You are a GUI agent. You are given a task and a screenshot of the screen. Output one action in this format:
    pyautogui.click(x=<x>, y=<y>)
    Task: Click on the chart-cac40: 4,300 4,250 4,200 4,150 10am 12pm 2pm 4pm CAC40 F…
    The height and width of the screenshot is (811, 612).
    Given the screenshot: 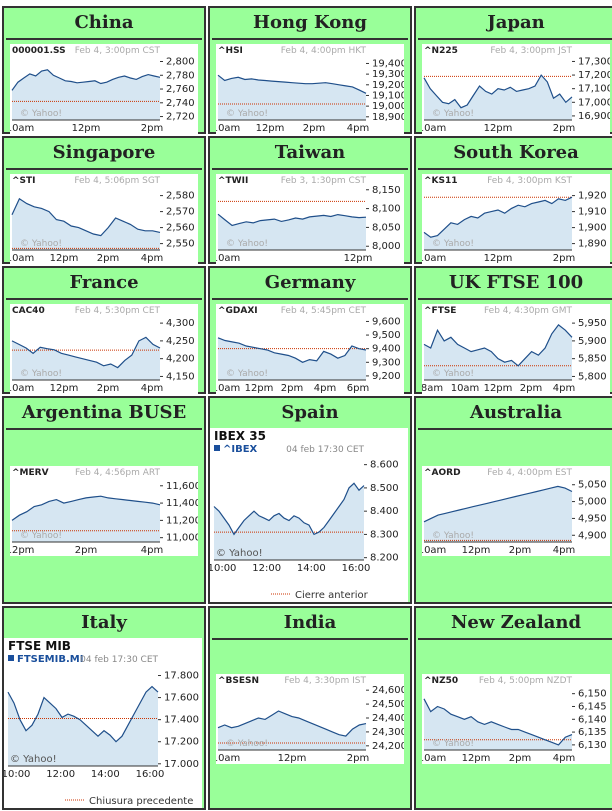 What is the action you would take?
    pyautogui.click(x=104, y=349)
    